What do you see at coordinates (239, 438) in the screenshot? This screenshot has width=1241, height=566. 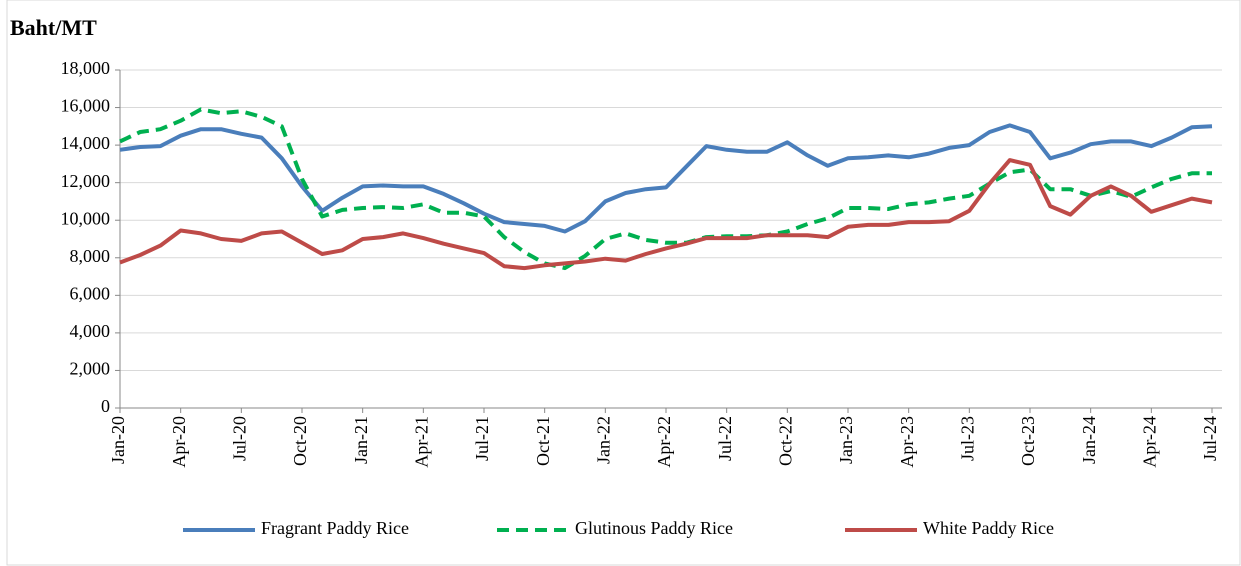 I see `x-tick-label: Jul-20` at bounding box center [239, 438].